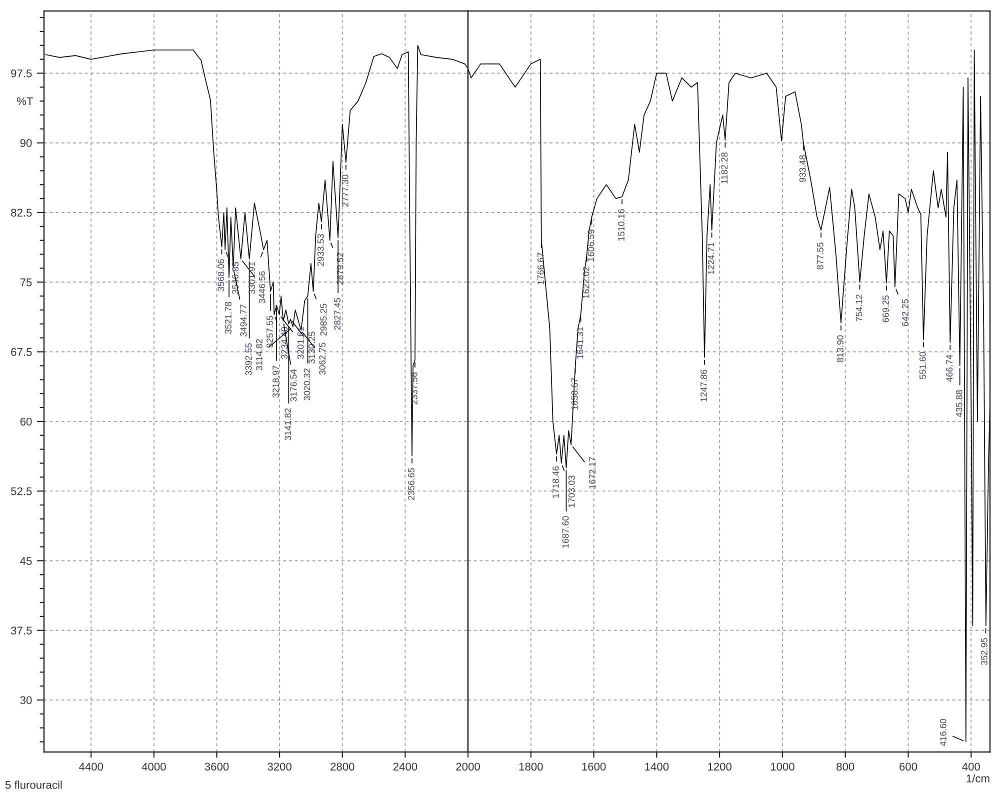  What do you see at coordinates (21, 73) in the screenshot?
I see `y-tick-label: 97.5` at bounding box center [21, 73].